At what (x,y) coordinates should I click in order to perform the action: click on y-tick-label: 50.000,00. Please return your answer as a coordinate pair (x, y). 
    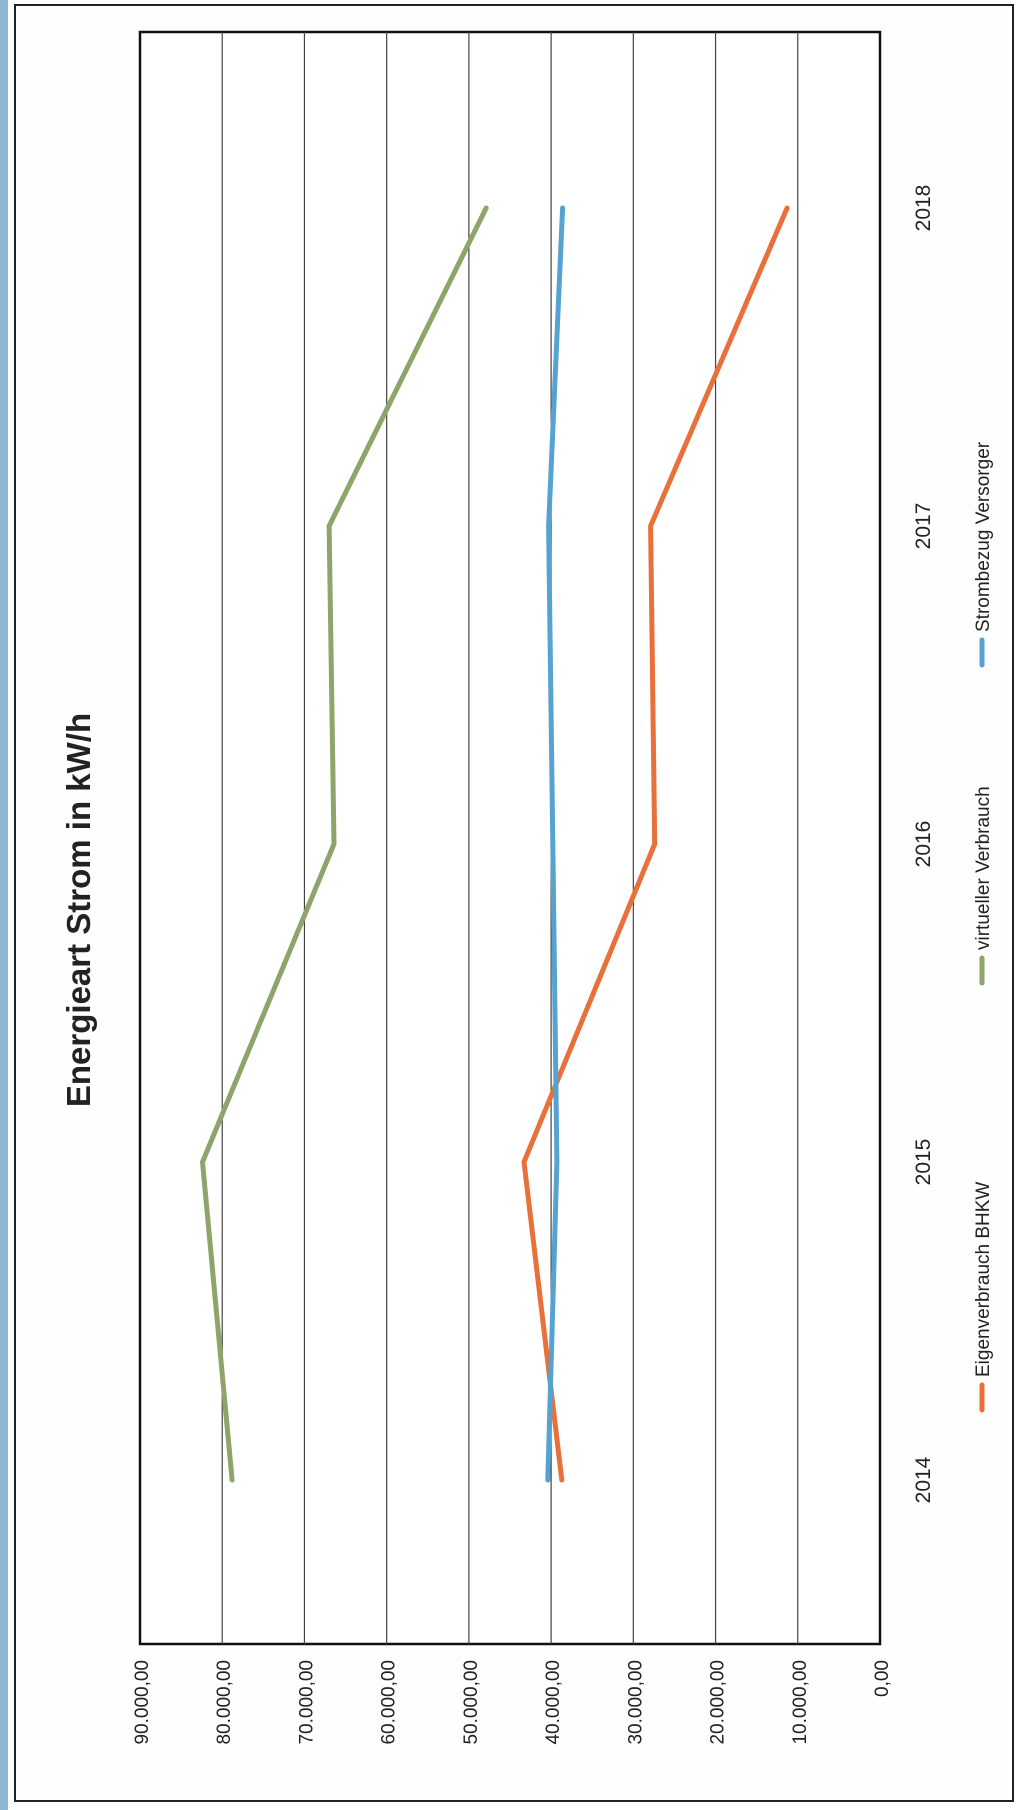
    Looking at the image, I should click on (471, 1702).